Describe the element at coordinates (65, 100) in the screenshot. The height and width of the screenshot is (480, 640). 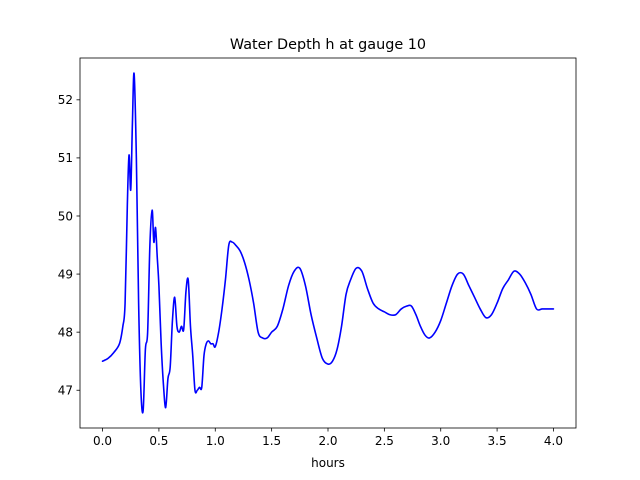
I see `y-tick-label: 52` at that location.